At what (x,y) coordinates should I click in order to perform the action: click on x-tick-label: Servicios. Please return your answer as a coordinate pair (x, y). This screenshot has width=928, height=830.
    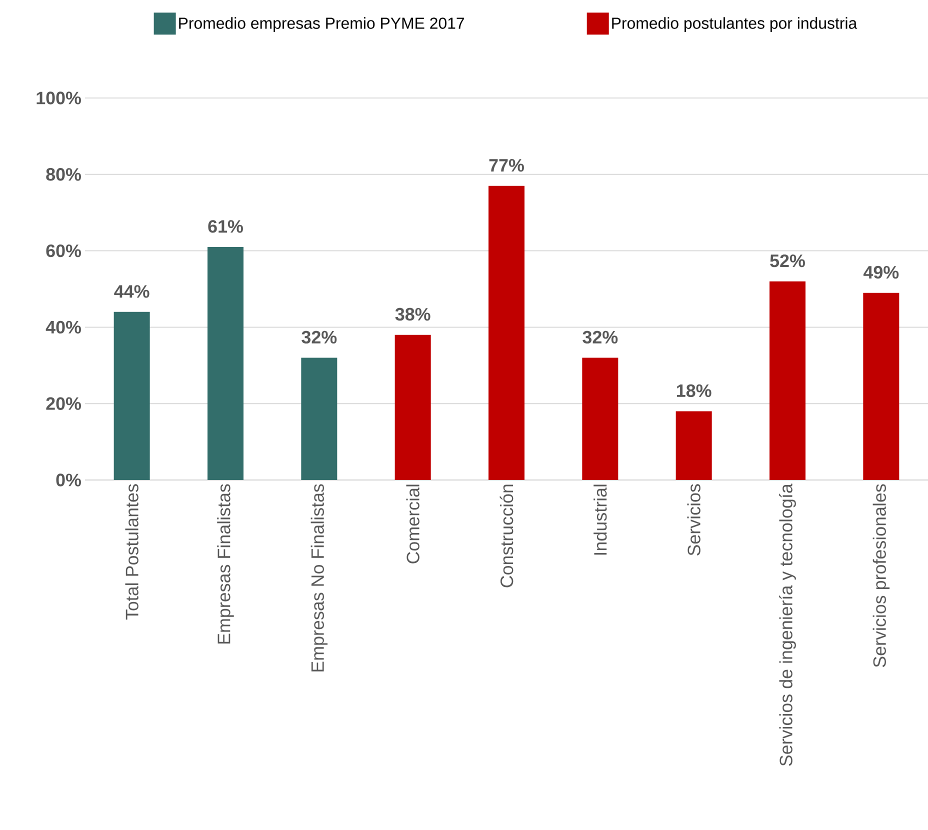
    Looking at the image, I should click on (693, 520).